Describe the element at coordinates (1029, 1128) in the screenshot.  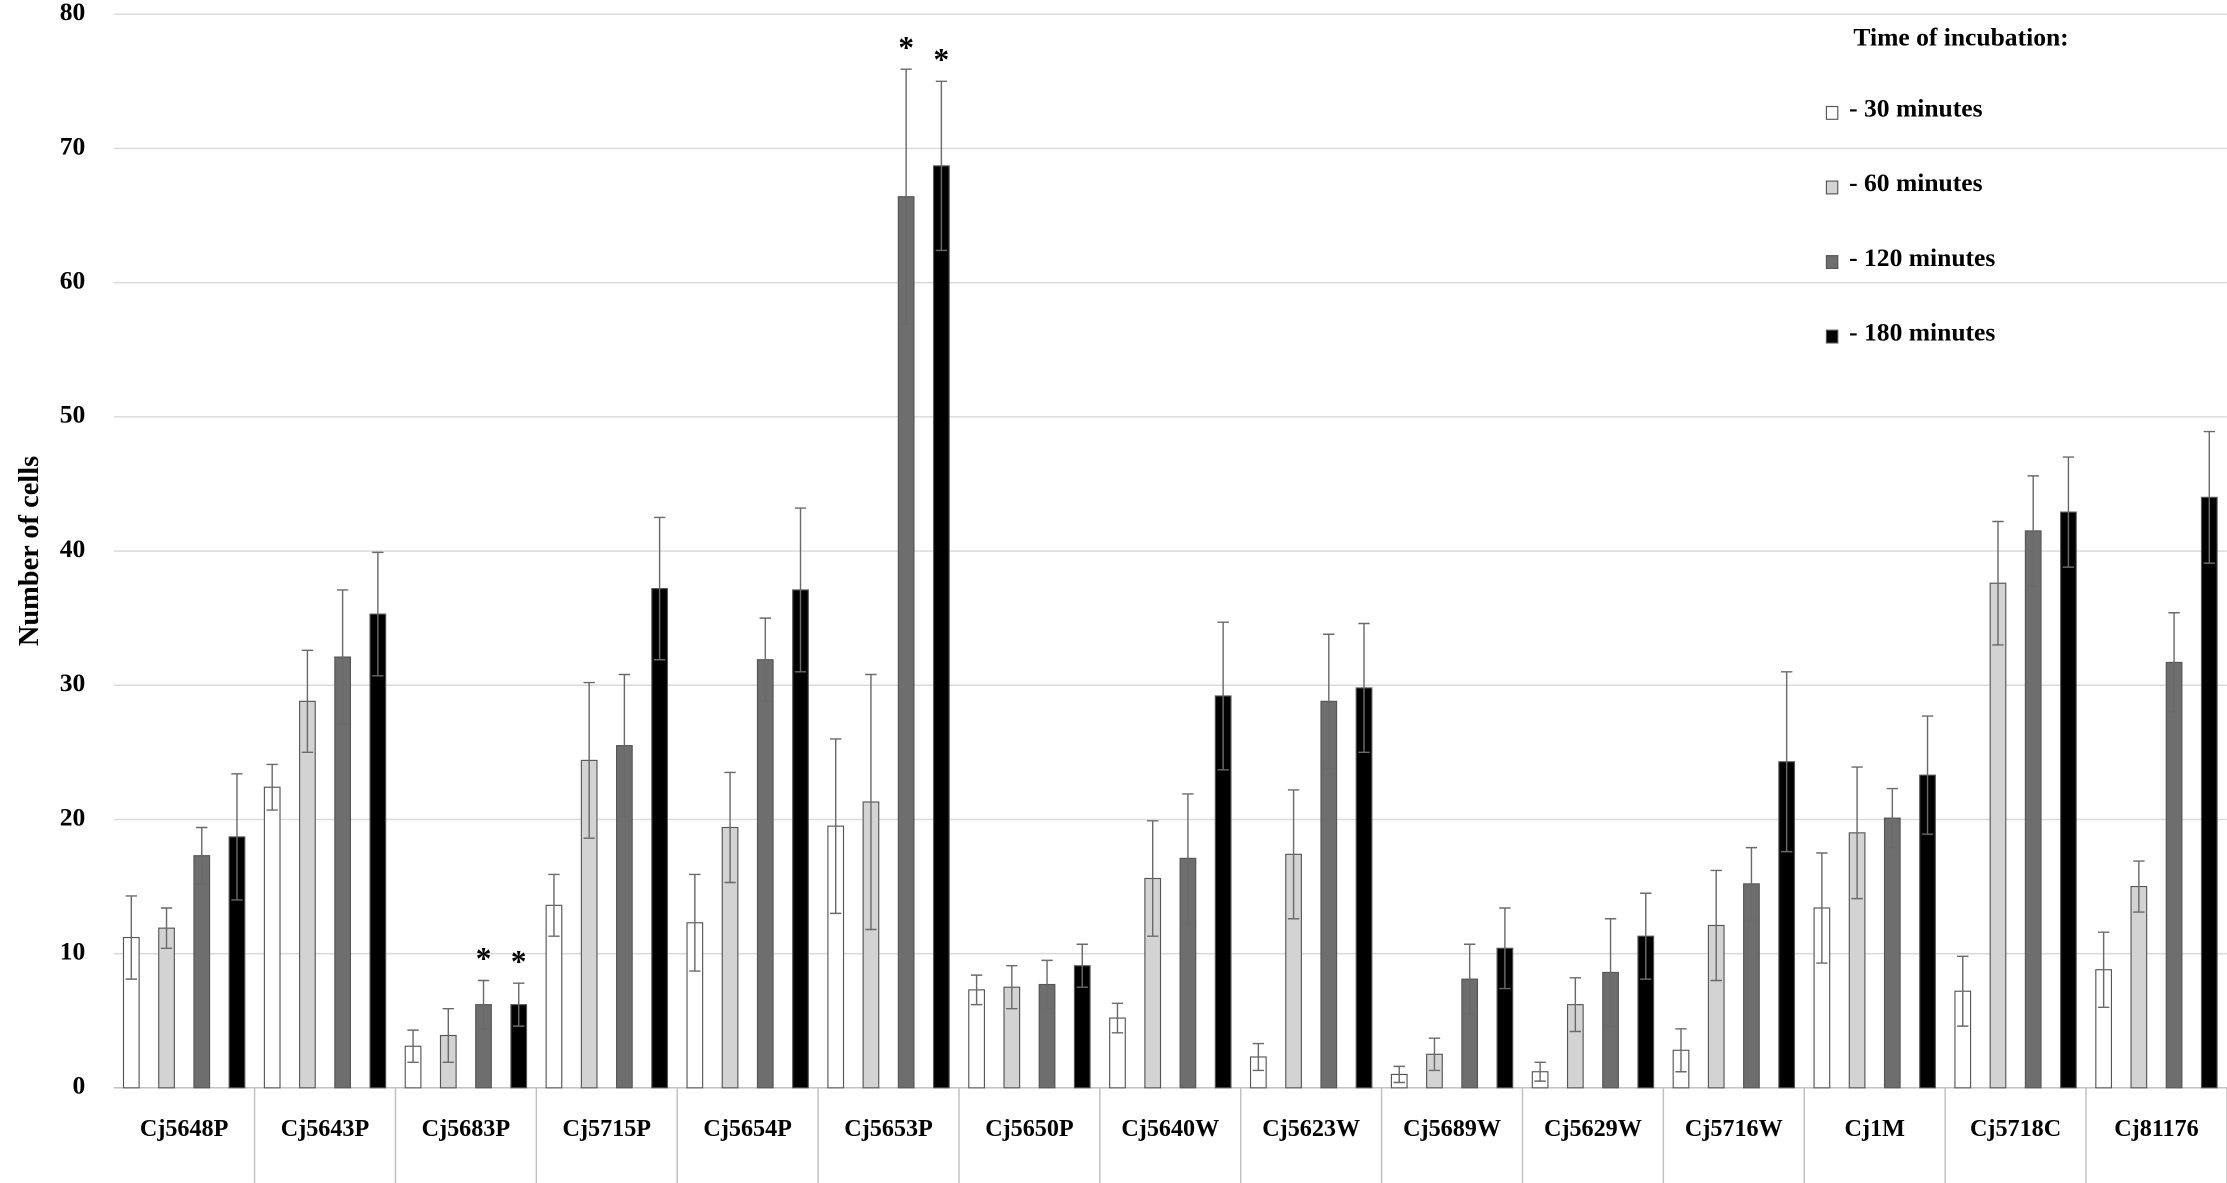
I see `x-tick-label: Cj5650P` at that location.